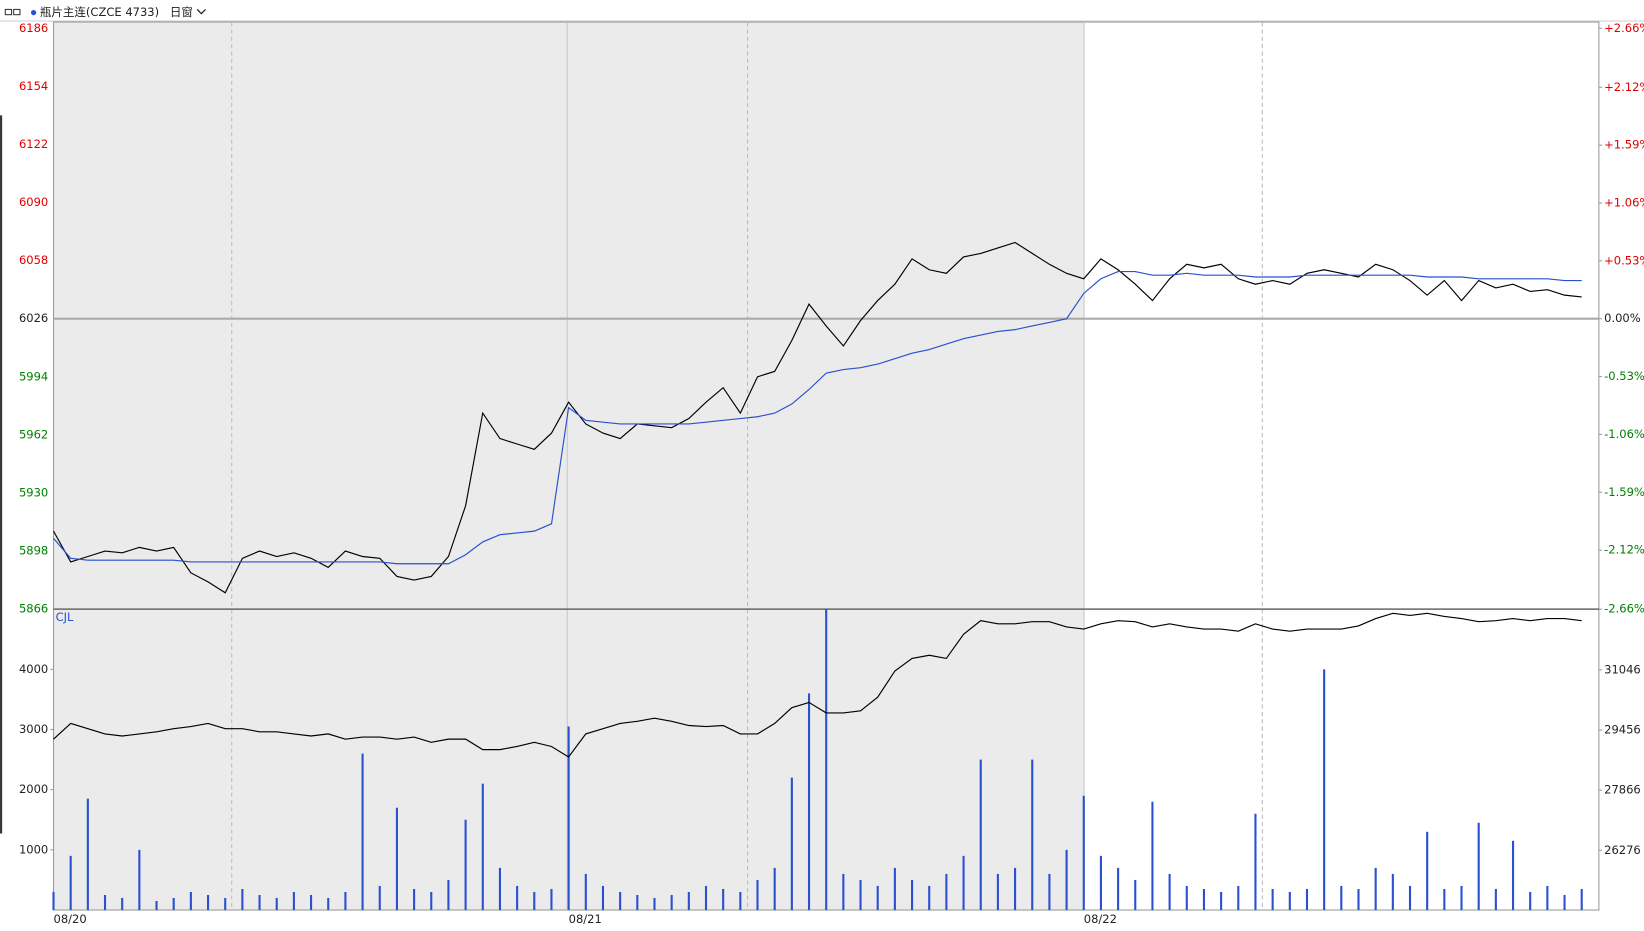 This screenshot has width=1644, height=931. I want to click on y-tick-label: 5930, so click(33, 492).